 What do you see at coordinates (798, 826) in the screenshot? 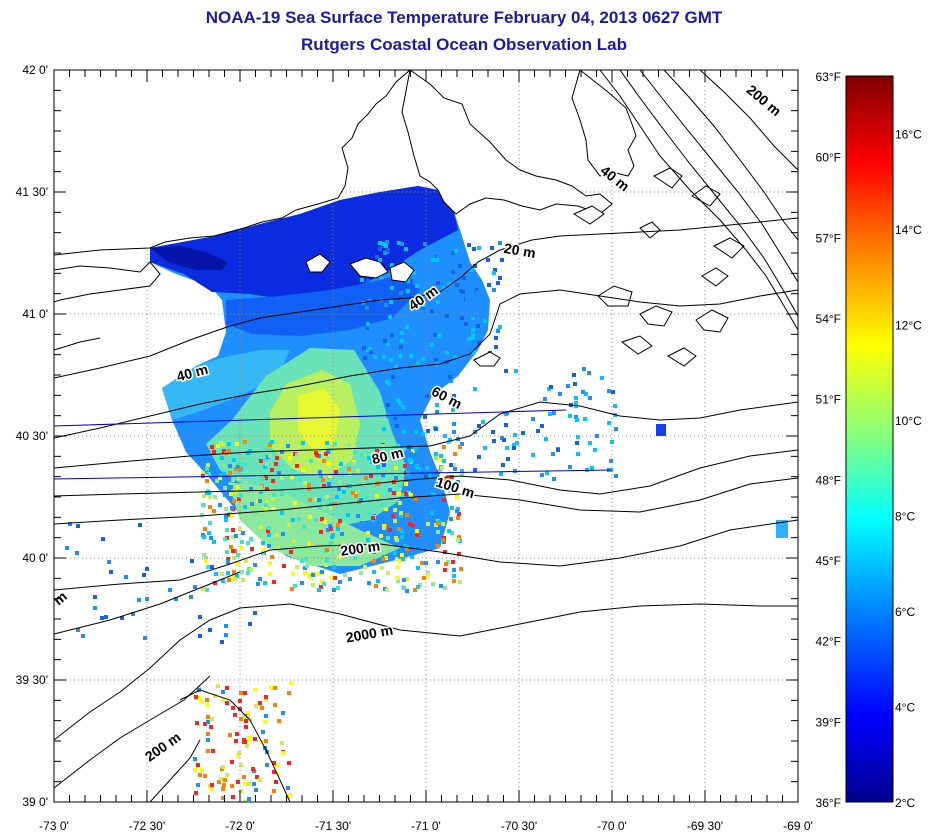
I see `lon-tick-label: -69 0'` at bounding box center [798, 826].